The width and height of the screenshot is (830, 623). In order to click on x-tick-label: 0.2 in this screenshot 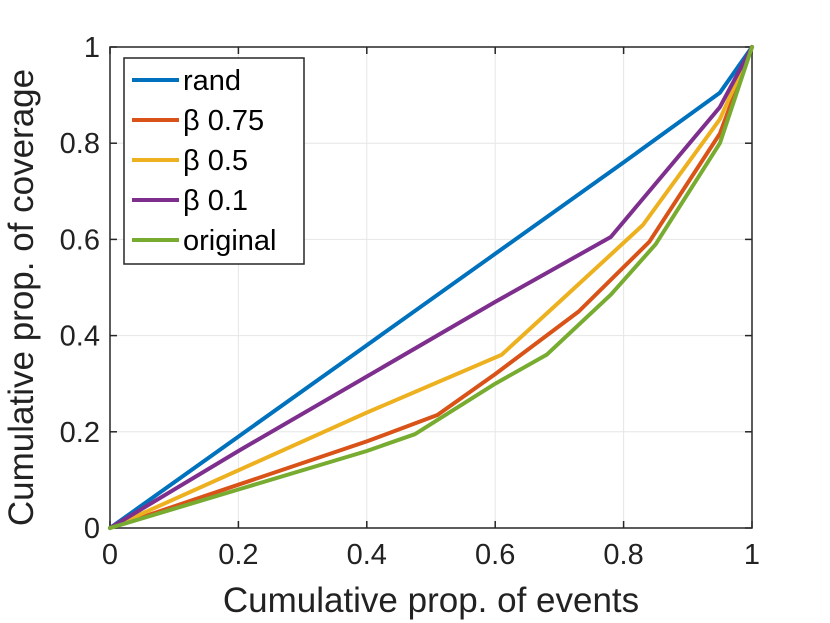, I will do `click(238, 555)`.